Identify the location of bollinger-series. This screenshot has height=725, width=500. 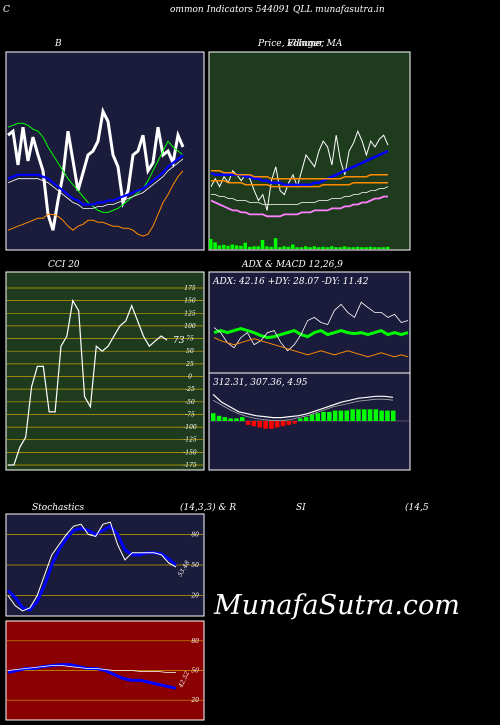
(96, 171).